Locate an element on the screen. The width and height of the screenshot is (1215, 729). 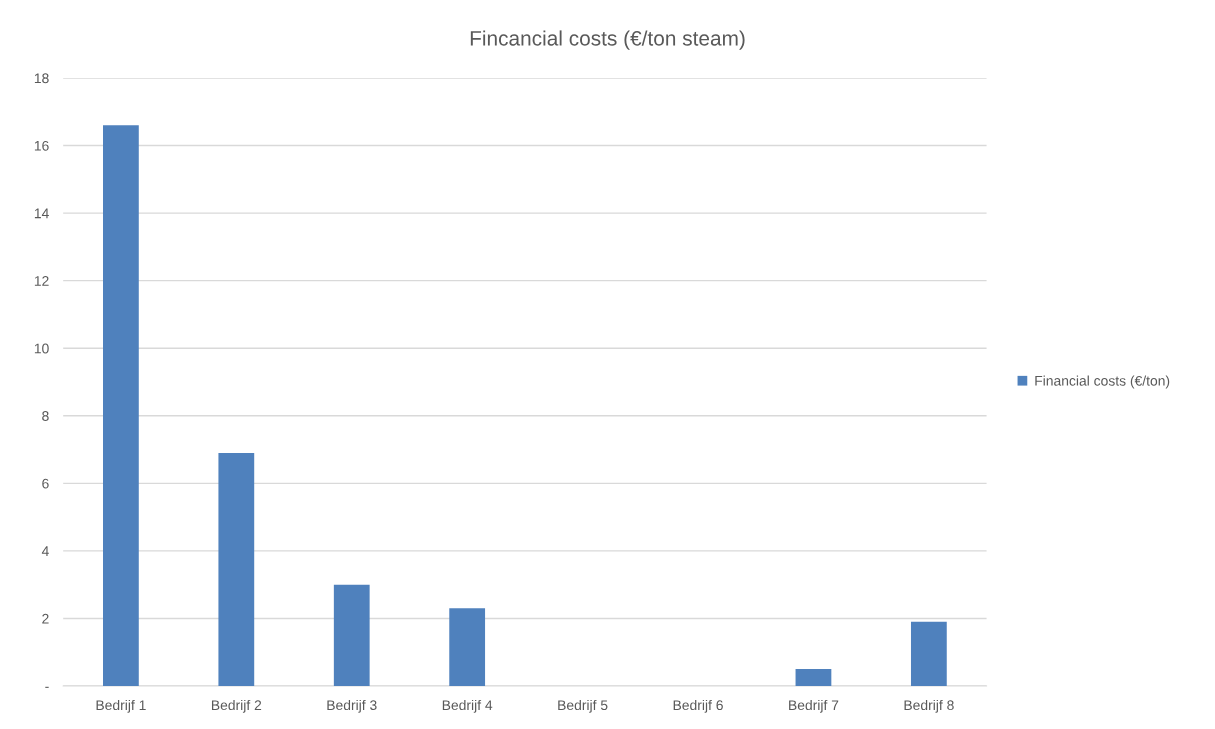
x-tick-label: Bedrijf 2 is located at coordinates (236, 706).